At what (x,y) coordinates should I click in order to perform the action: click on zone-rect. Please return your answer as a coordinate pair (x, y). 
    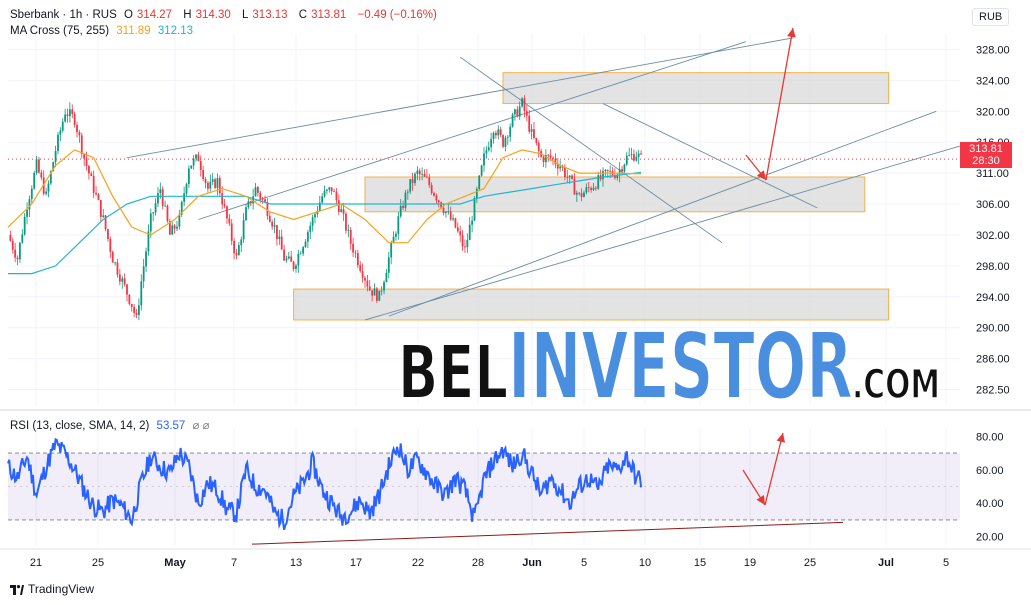
    Looking at the image, I should click on (696, 88).